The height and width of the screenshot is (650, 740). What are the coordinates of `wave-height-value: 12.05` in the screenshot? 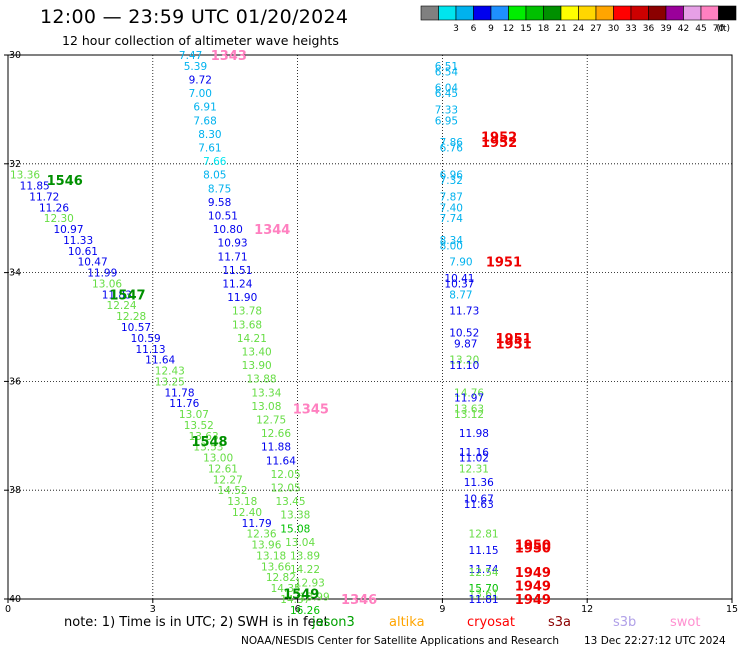 It's located at (286, 475).